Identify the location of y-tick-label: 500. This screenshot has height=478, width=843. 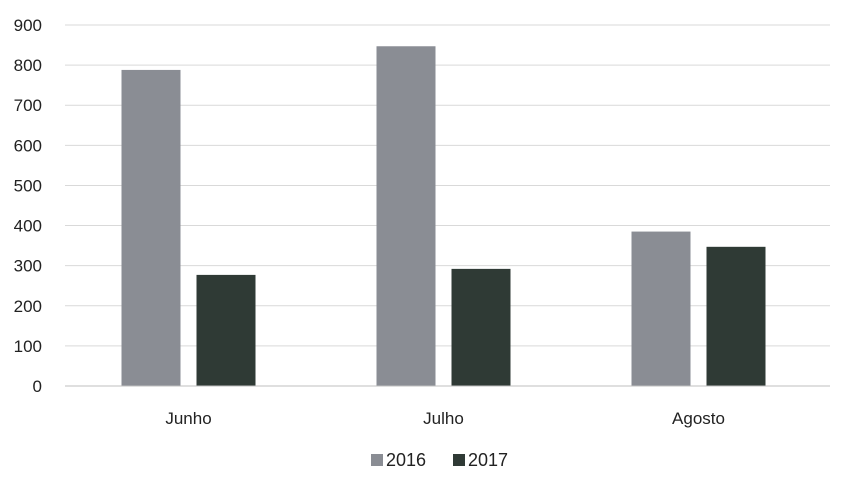
(28, 185).